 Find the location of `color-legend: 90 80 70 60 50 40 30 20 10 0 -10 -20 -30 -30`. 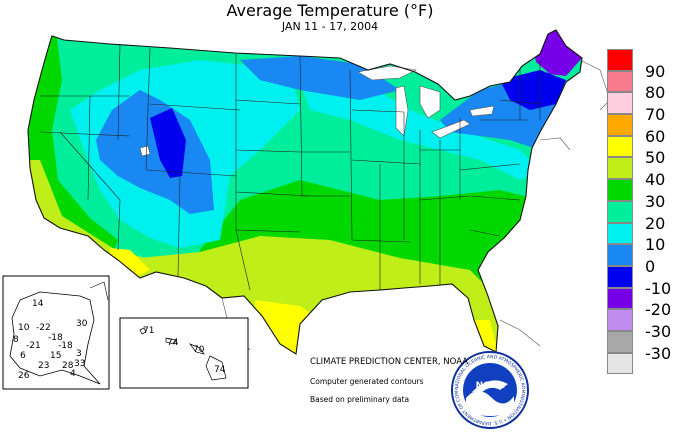

color-legend: 90 80 70 60 50 40 30 20 10 0 -10 -20 -30 -30 is located at coordinates (642, 212).